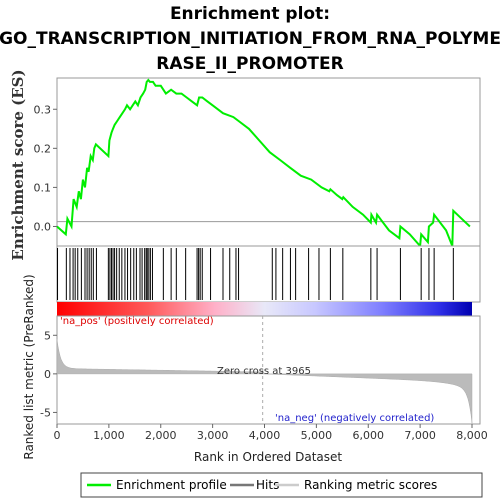  I want to click on metric-y-axis: -5 0 5, so click(48, 374).